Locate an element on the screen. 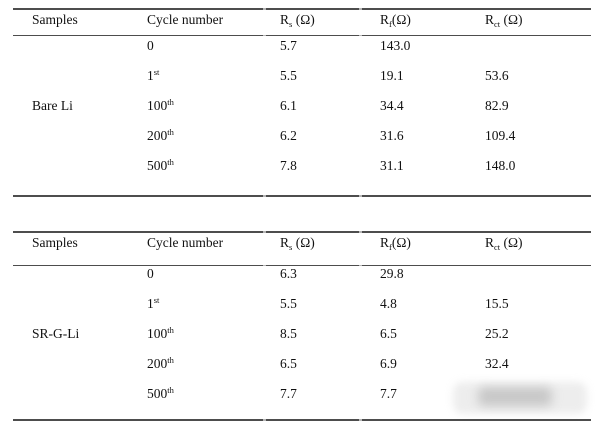 The width and height of the screenshot is (600, 429). table-row: 200th 6.2 31.6 109.4 is located at coordinates (300, 136).